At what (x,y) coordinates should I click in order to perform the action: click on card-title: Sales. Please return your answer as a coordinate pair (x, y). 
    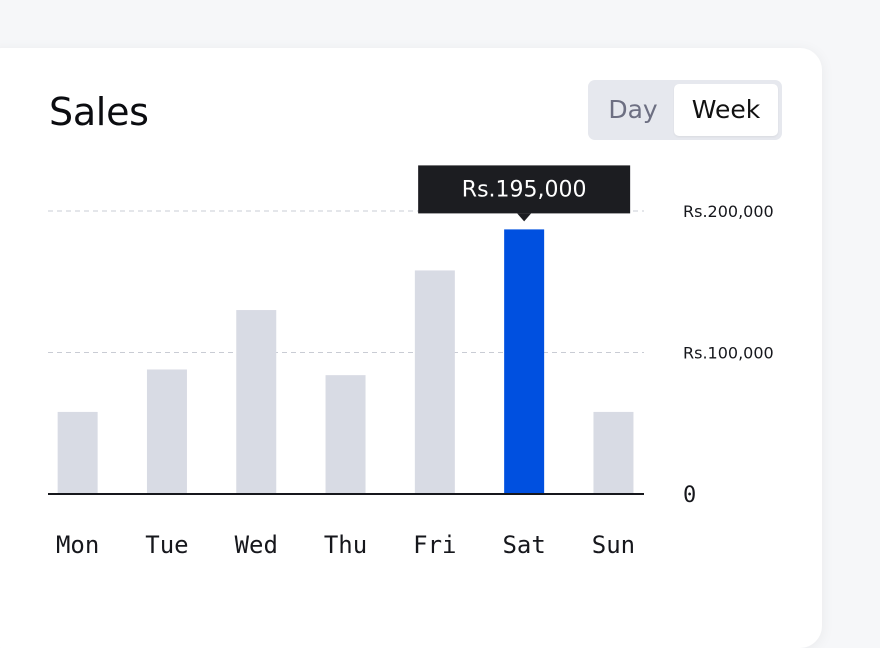
    Looking at the image, I should click on (99, 112).